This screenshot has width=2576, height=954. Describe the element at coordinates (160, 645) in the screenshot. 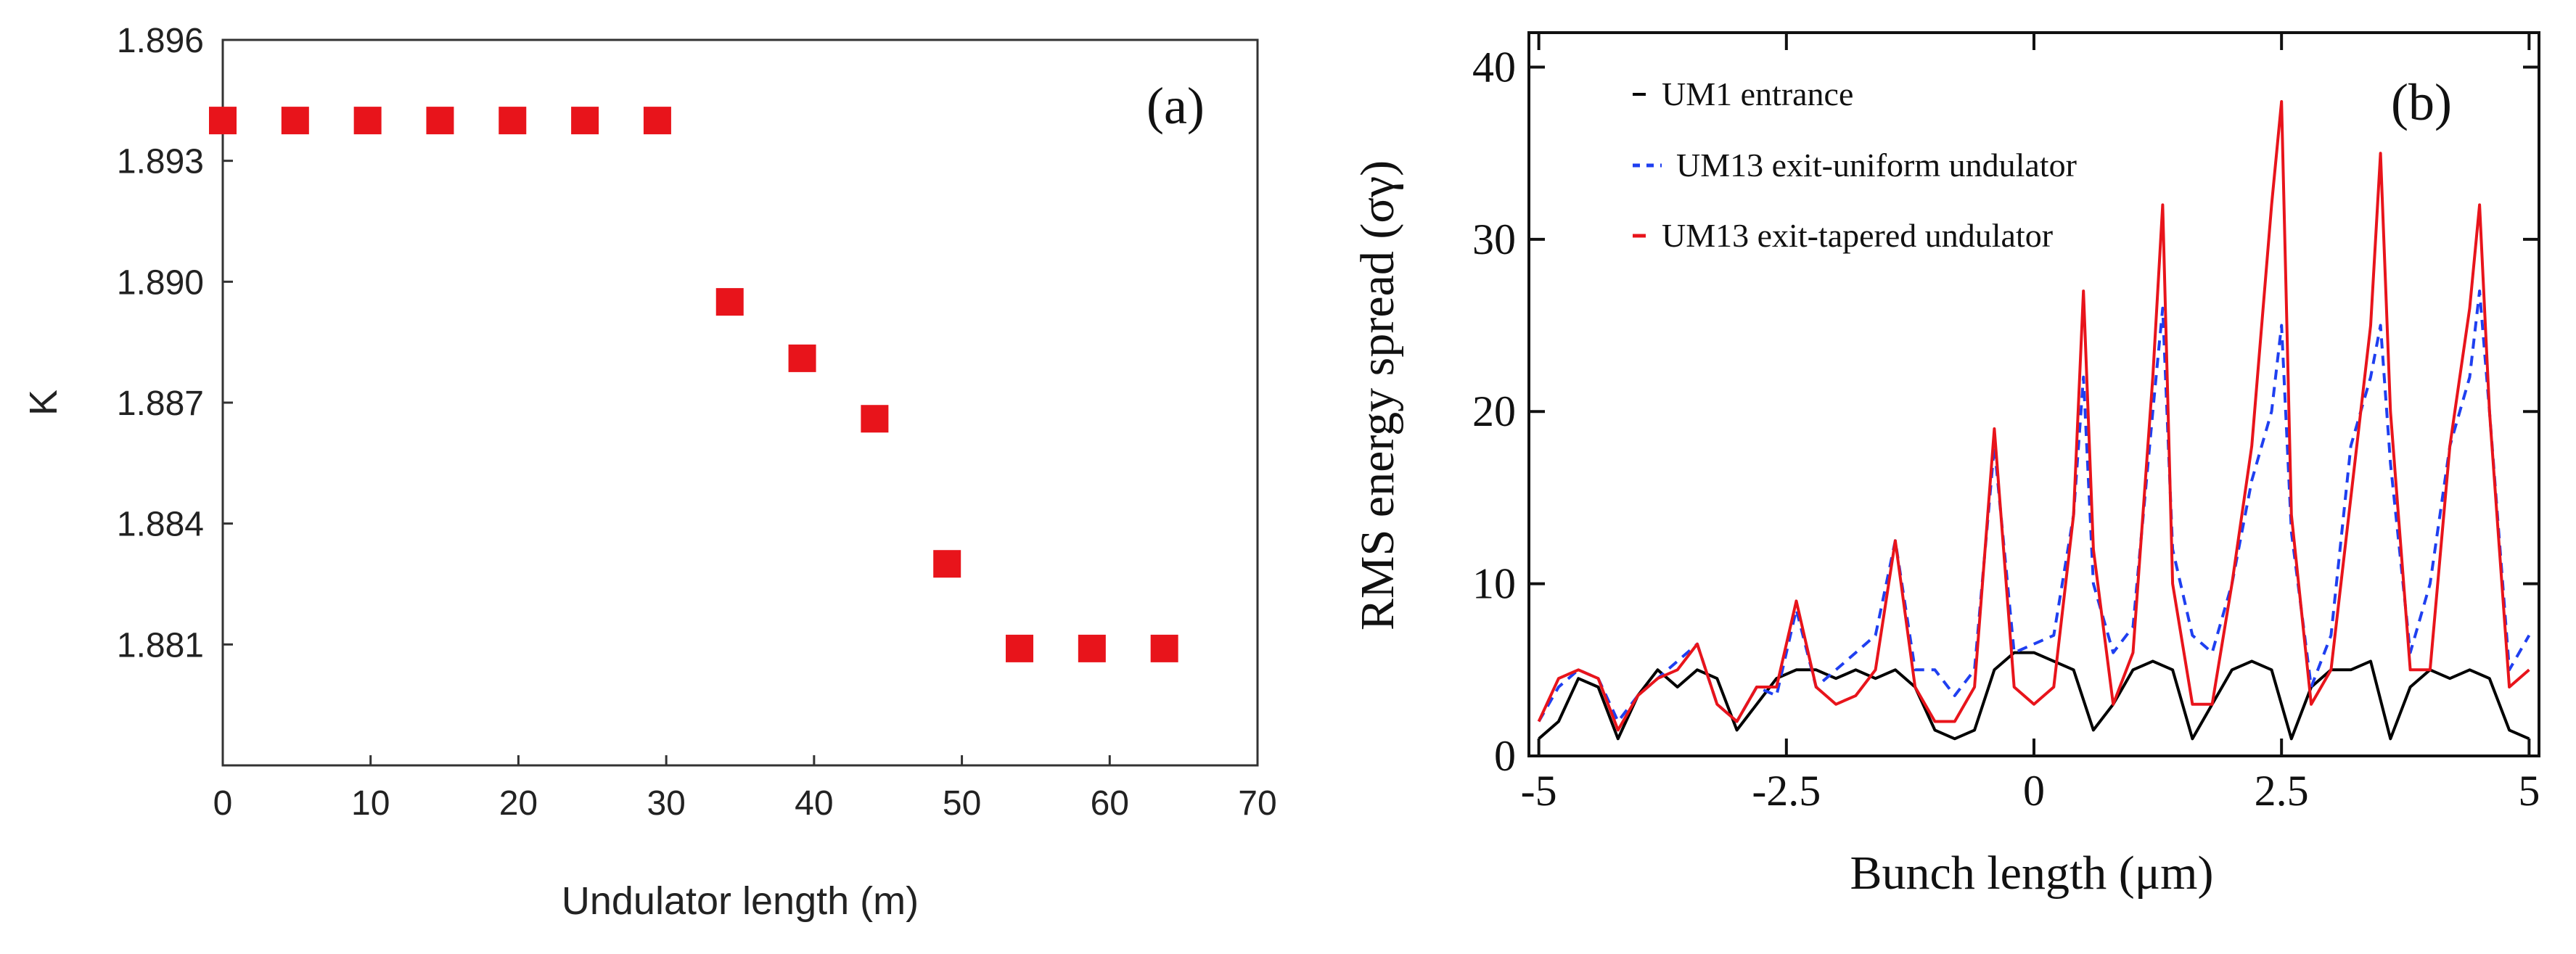

I see `y-tick-label-a: 1.881` at that location.